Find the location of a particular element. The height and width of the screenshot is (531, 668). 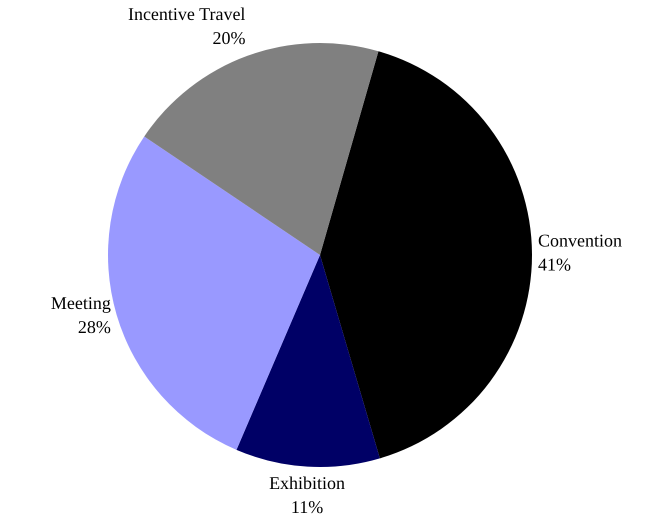

data-label: 41% is located at coordinates (554, 264).